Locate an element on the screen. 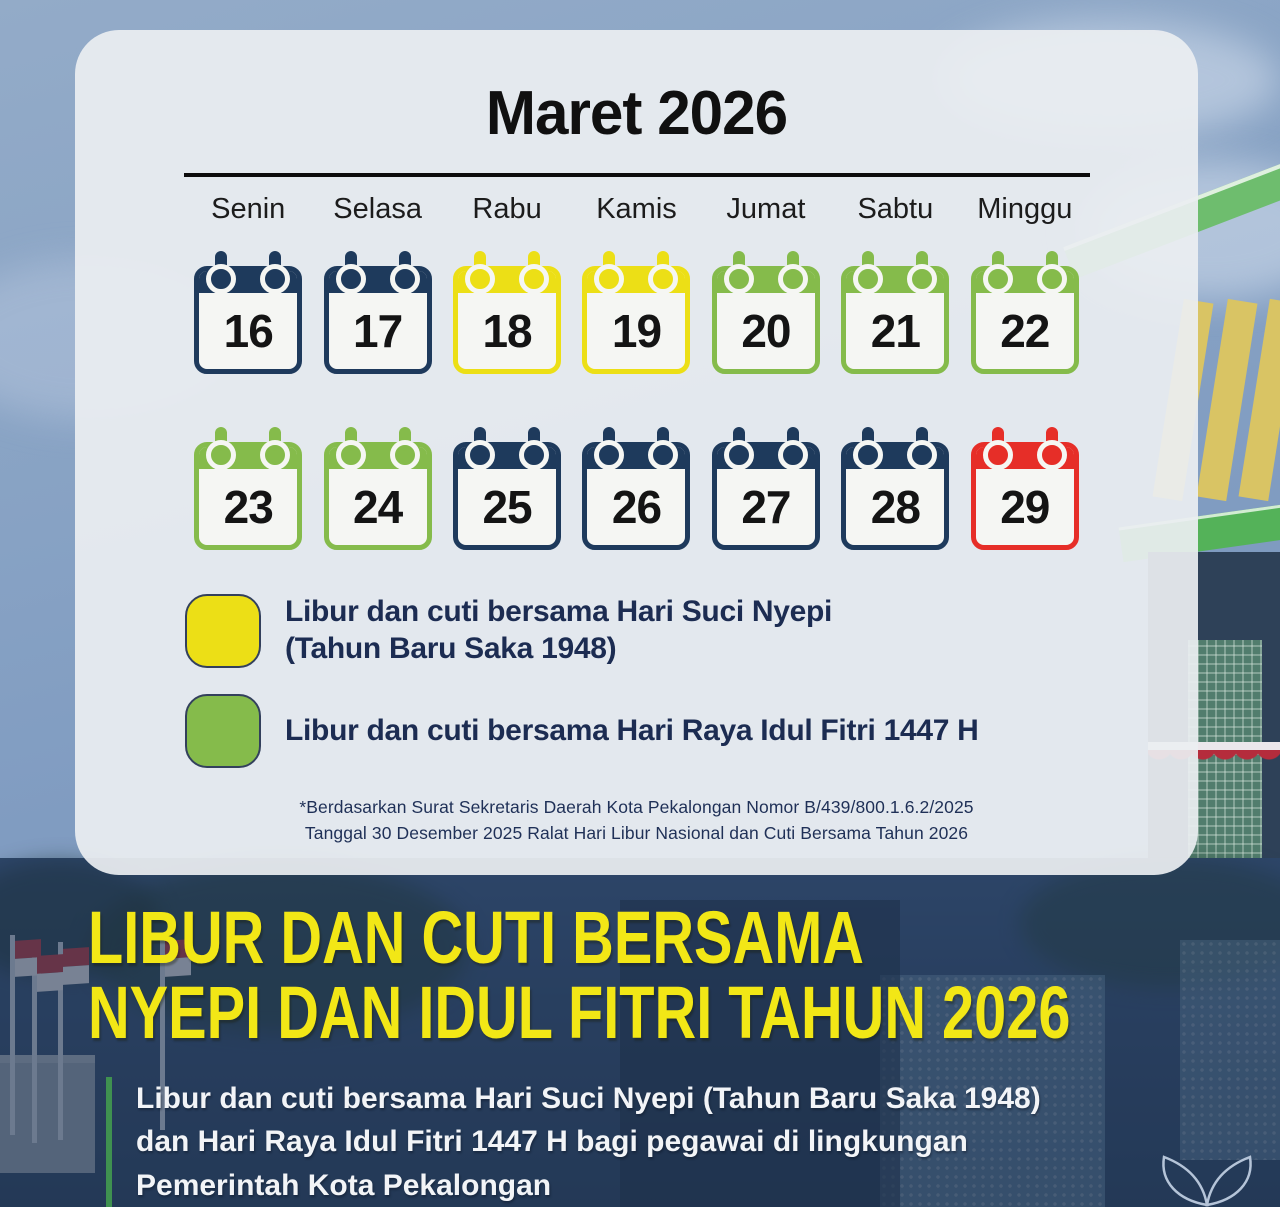  day-number: 23 is located at coordinates (248, 507).